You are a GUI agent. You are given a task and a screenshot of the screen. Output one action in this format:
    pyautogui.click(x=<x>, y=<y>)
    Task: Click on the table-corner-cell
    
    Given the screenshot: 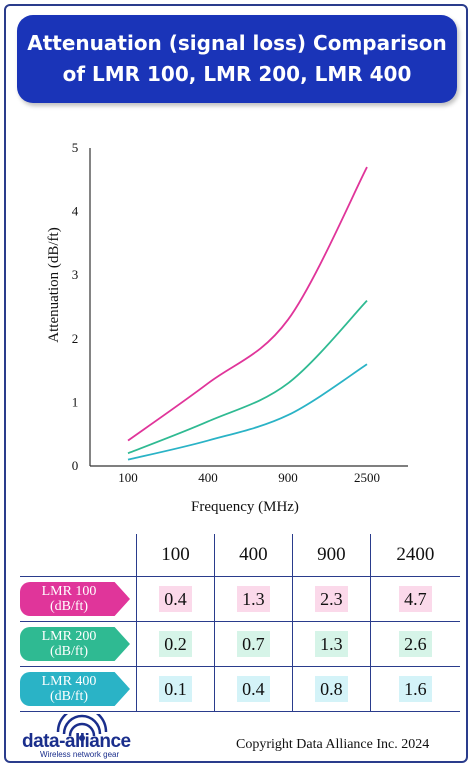 What is the action you would take?
    pyautogui.click(x=78, y=555)
    